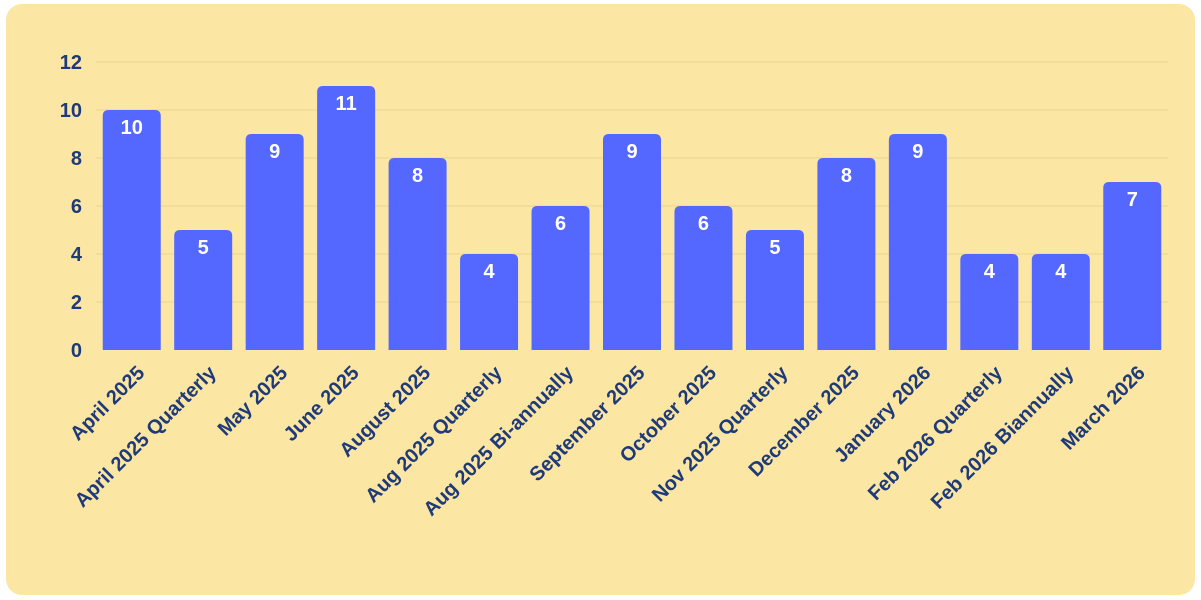 The width and height of the screenshot is (1201, 600). What do you see at coordinates (132, 128) in the screenshot?
I see `bar-value-label: 10` at bounding box center [132, 128].